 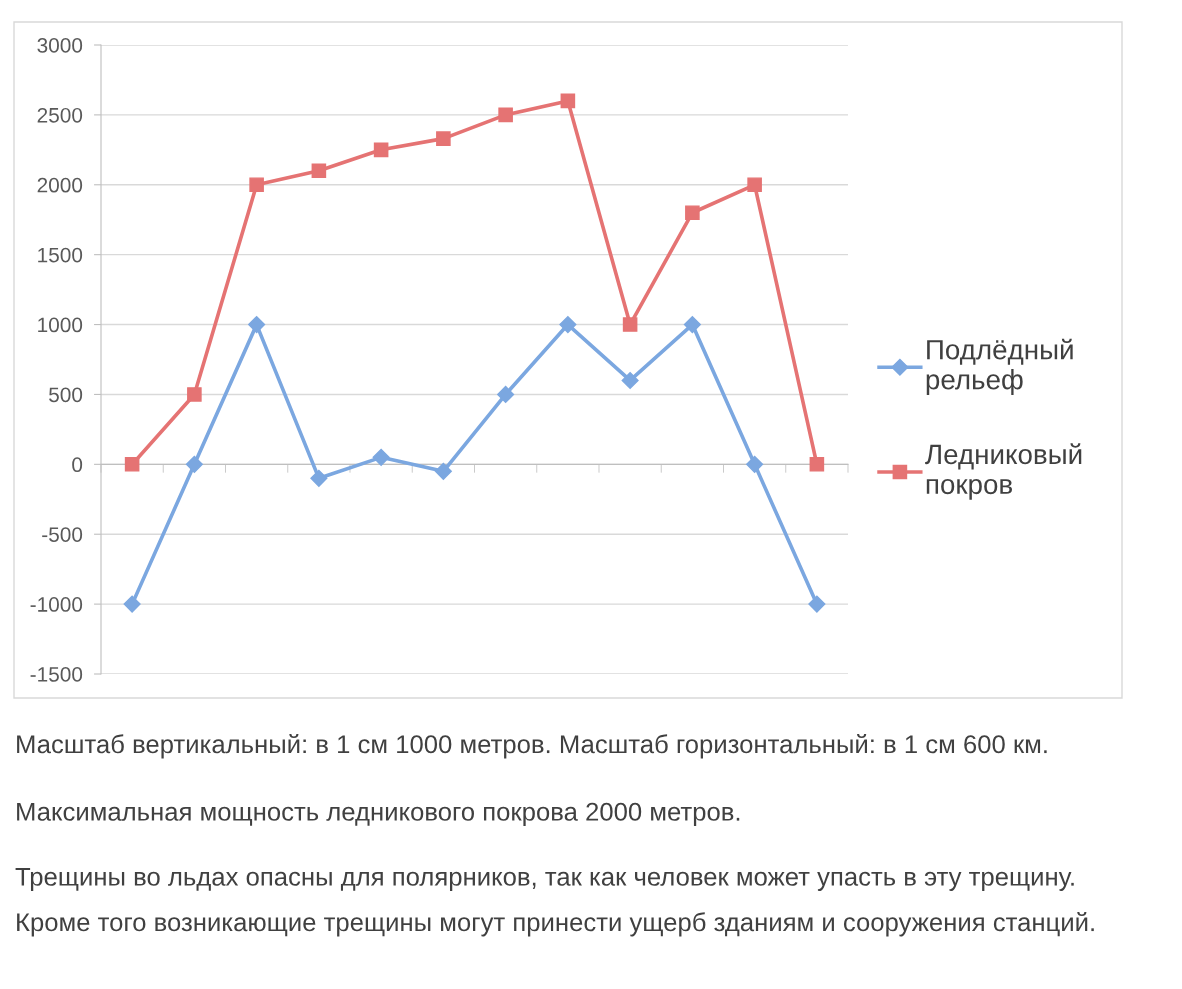 What do you see at coordinates (544, 879) in the screenshot?
I see `text: Трещины во льдах опасны для полярников, так как человек может упасть в эту трещину.` at bounding box center [544, 879].